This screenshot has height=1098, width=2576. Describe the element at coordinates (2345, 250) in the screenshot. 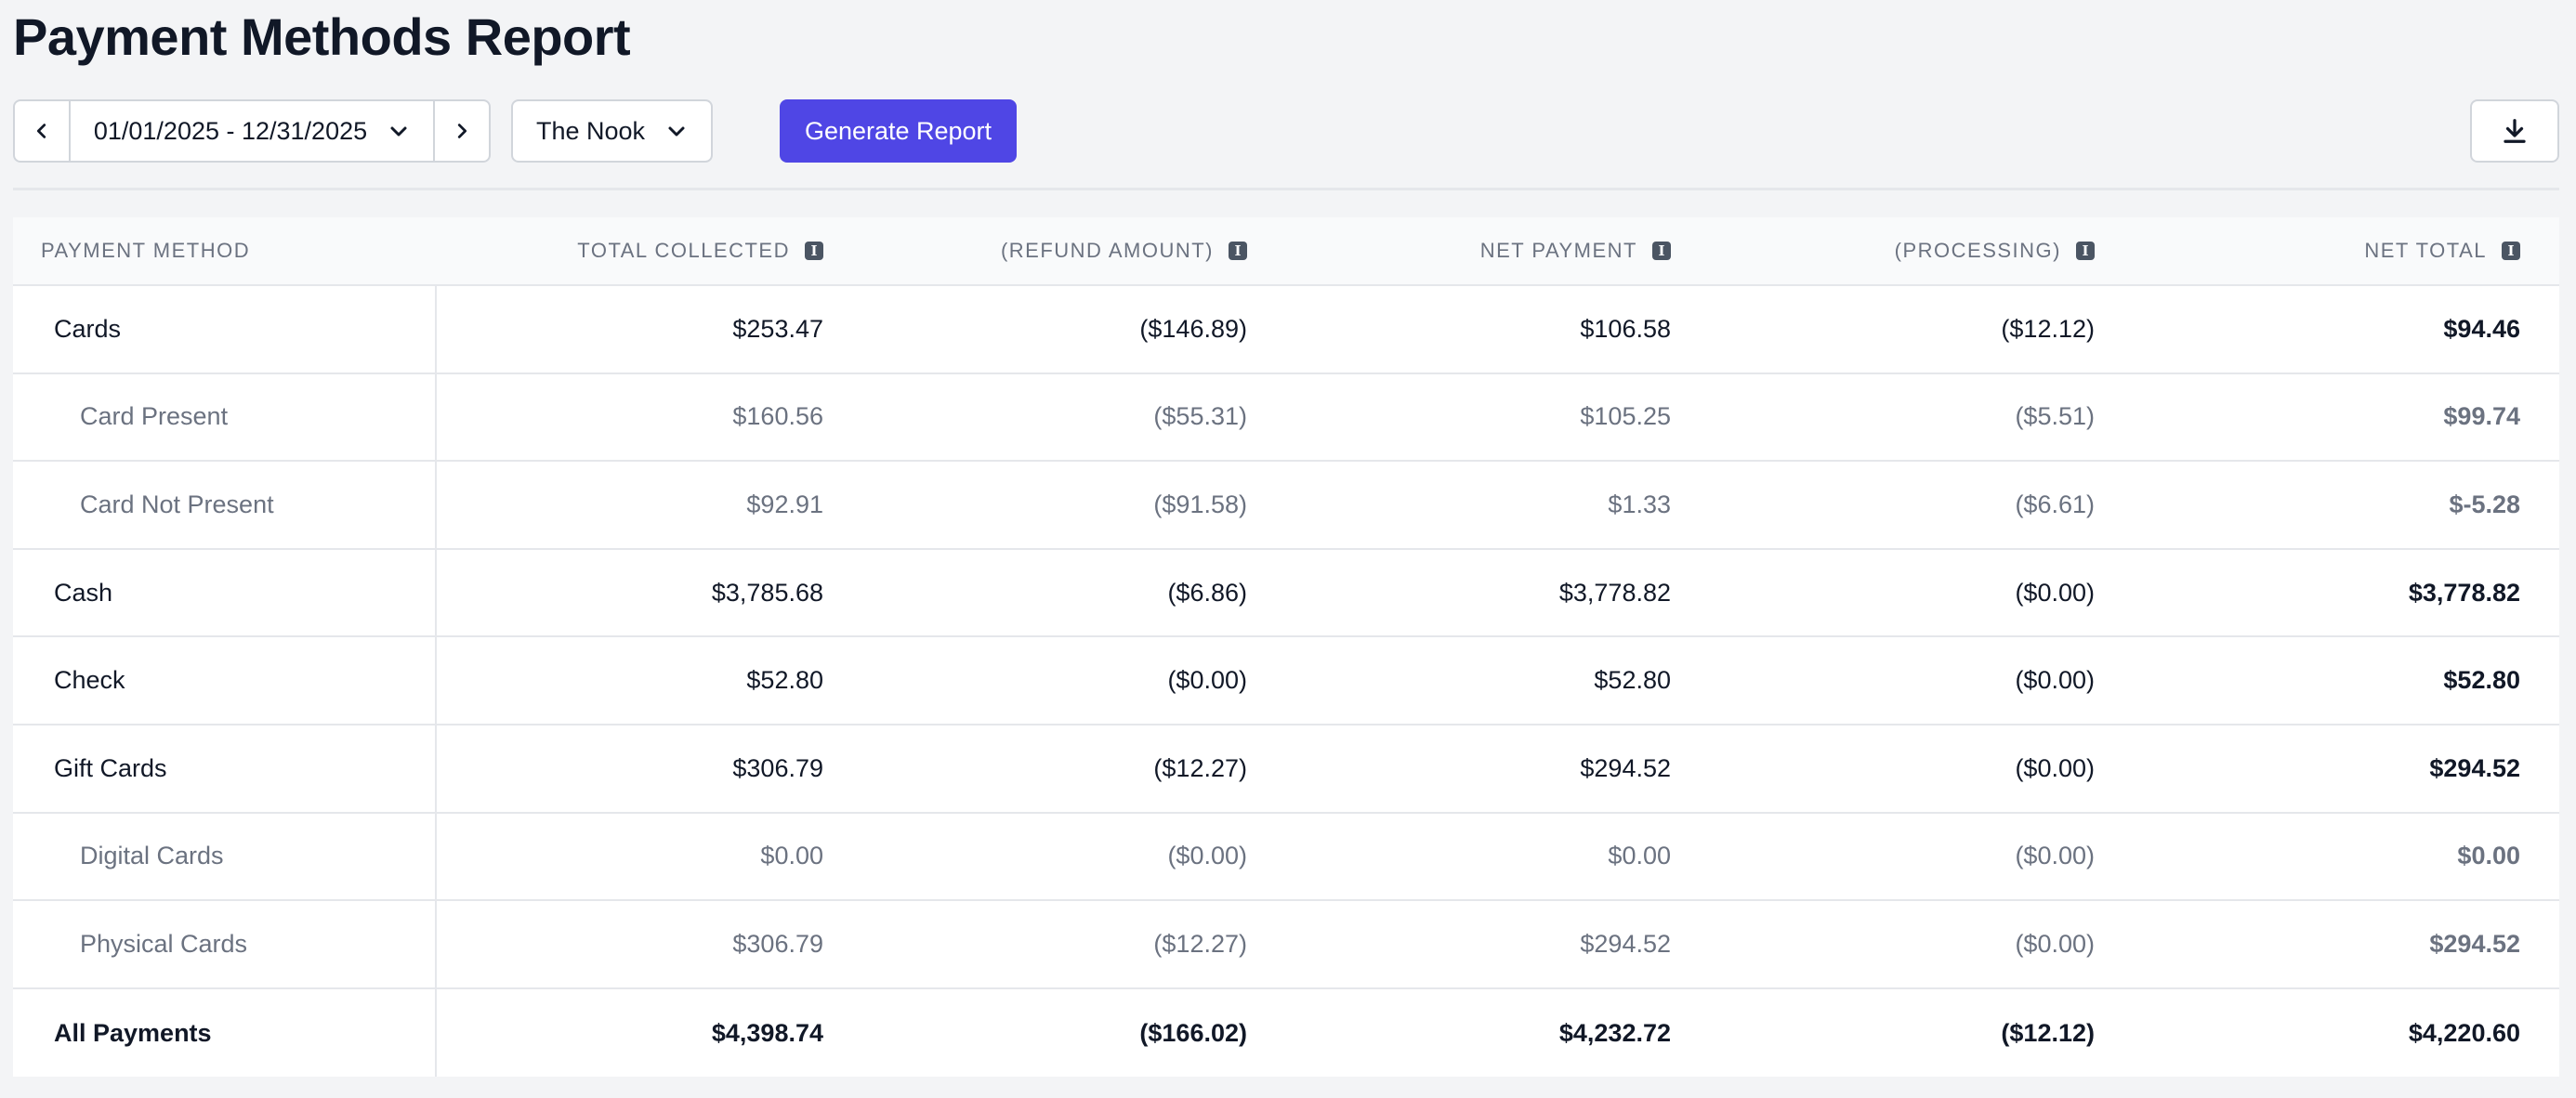

I see `column-header-net-total: Net Total i` at that location.